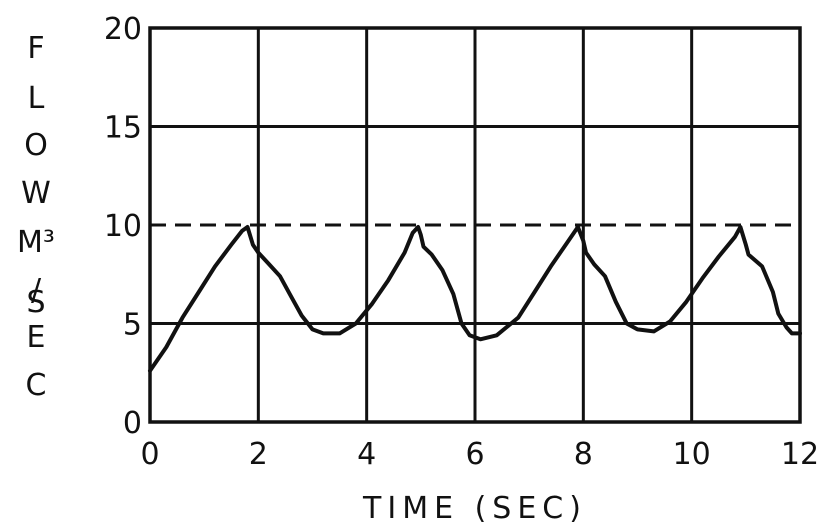 This screenshot has width=820, height=529. I want to click on y-tick-labels: 0 5 10 15 20, so click(123, 226).